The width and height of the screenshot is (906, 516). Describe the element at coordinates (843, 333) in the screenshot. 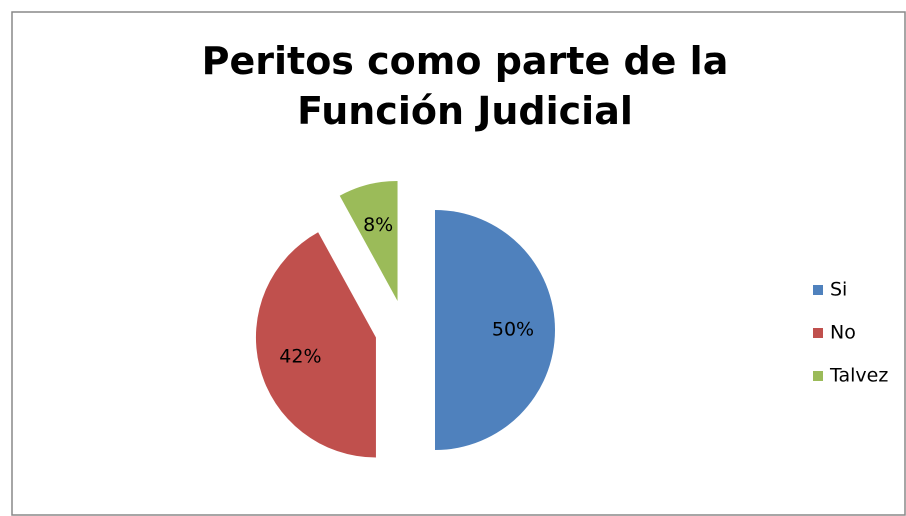

I see `legend-label: No` at that location.